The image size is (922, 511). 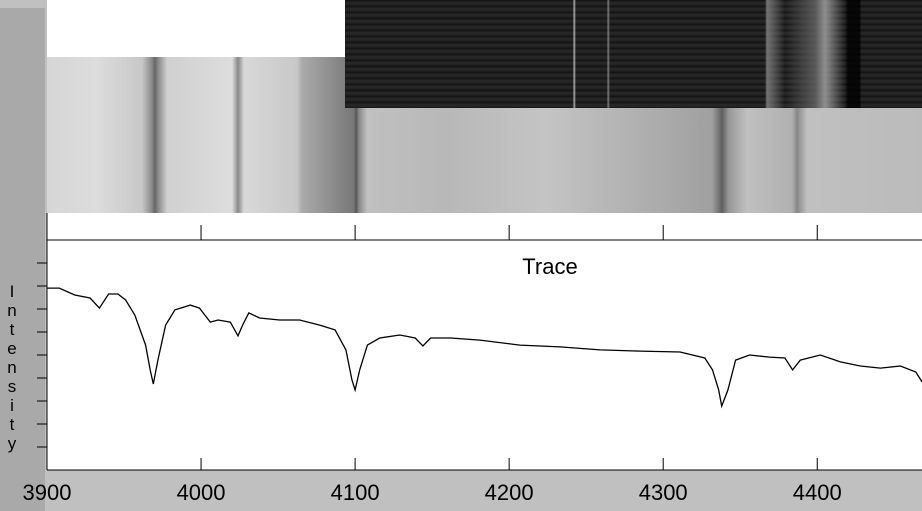 What do you see at coordinates (663, 492) in the screenshot?
I see `x-tick-label: 4300` at bounding box center [663, 492].